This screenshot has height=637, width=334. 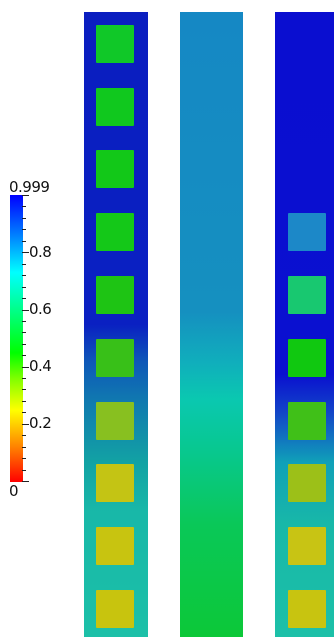 I want to click on colorbar-max-label: 0.999, so click(x=29, y=187).